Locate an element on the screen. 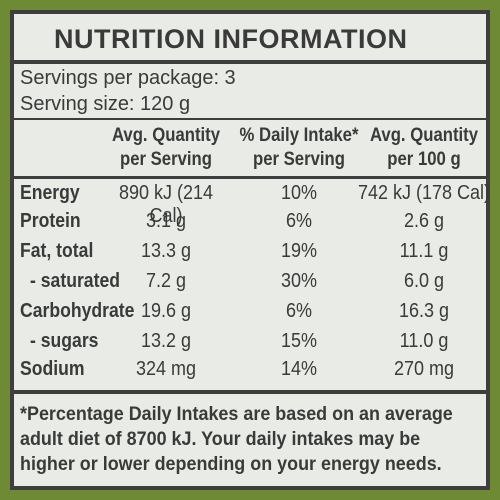 The image size is (500, 500). fat-total-daily-intake: 19% is located at coordinates (299, 251).